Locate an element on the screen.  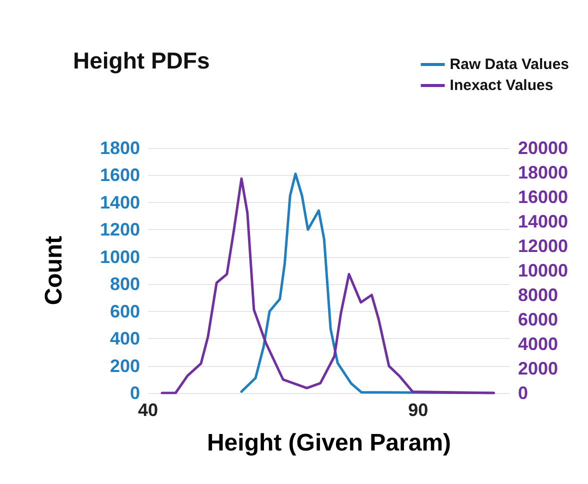
y-tick-label: 1600 is located at coordinates (120, 175).